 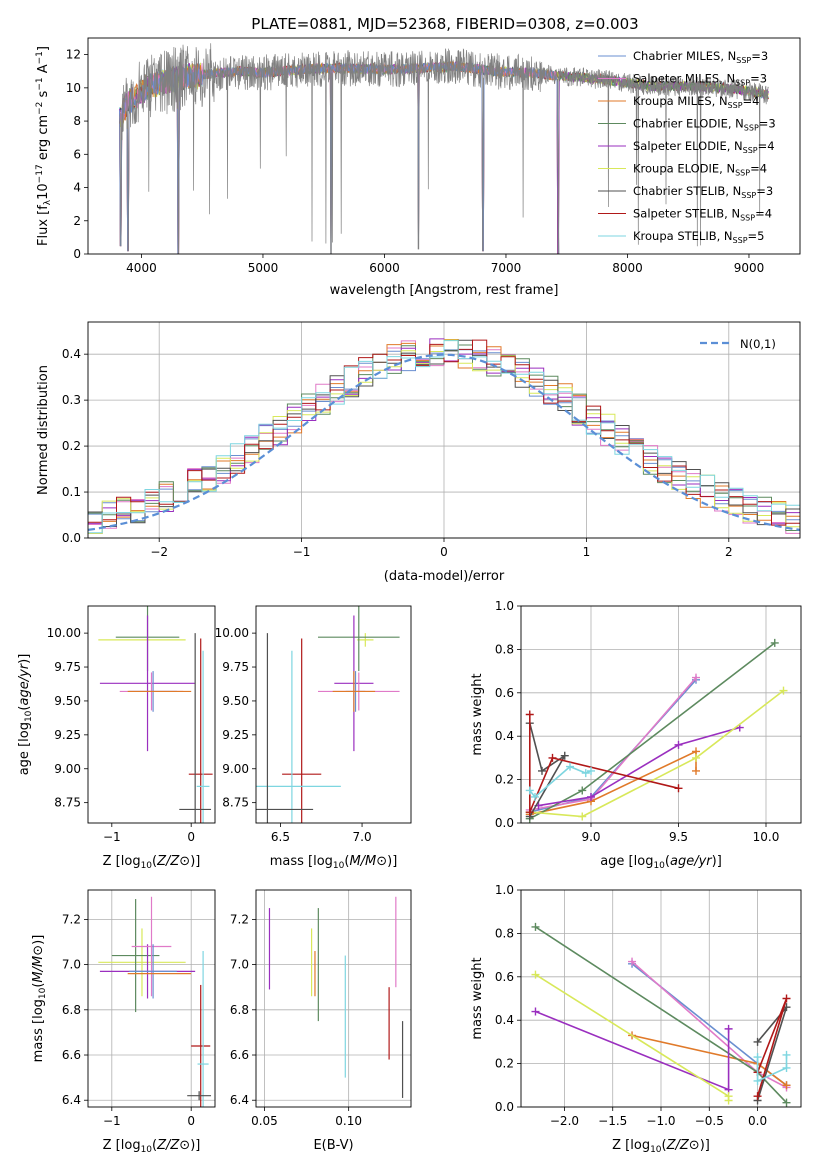 What do you see at coordinates (632, 961) in the screenshot?
I see `series-marker-salpeter_miles` at bounding box center [632, 961].